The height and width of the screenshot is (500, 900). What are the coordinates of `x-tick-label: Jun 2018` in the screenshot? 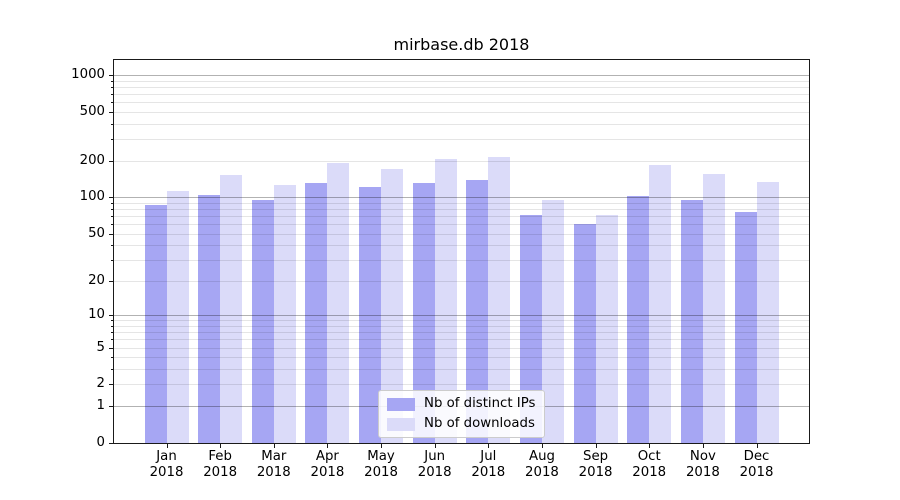 It's located at (435, 465).